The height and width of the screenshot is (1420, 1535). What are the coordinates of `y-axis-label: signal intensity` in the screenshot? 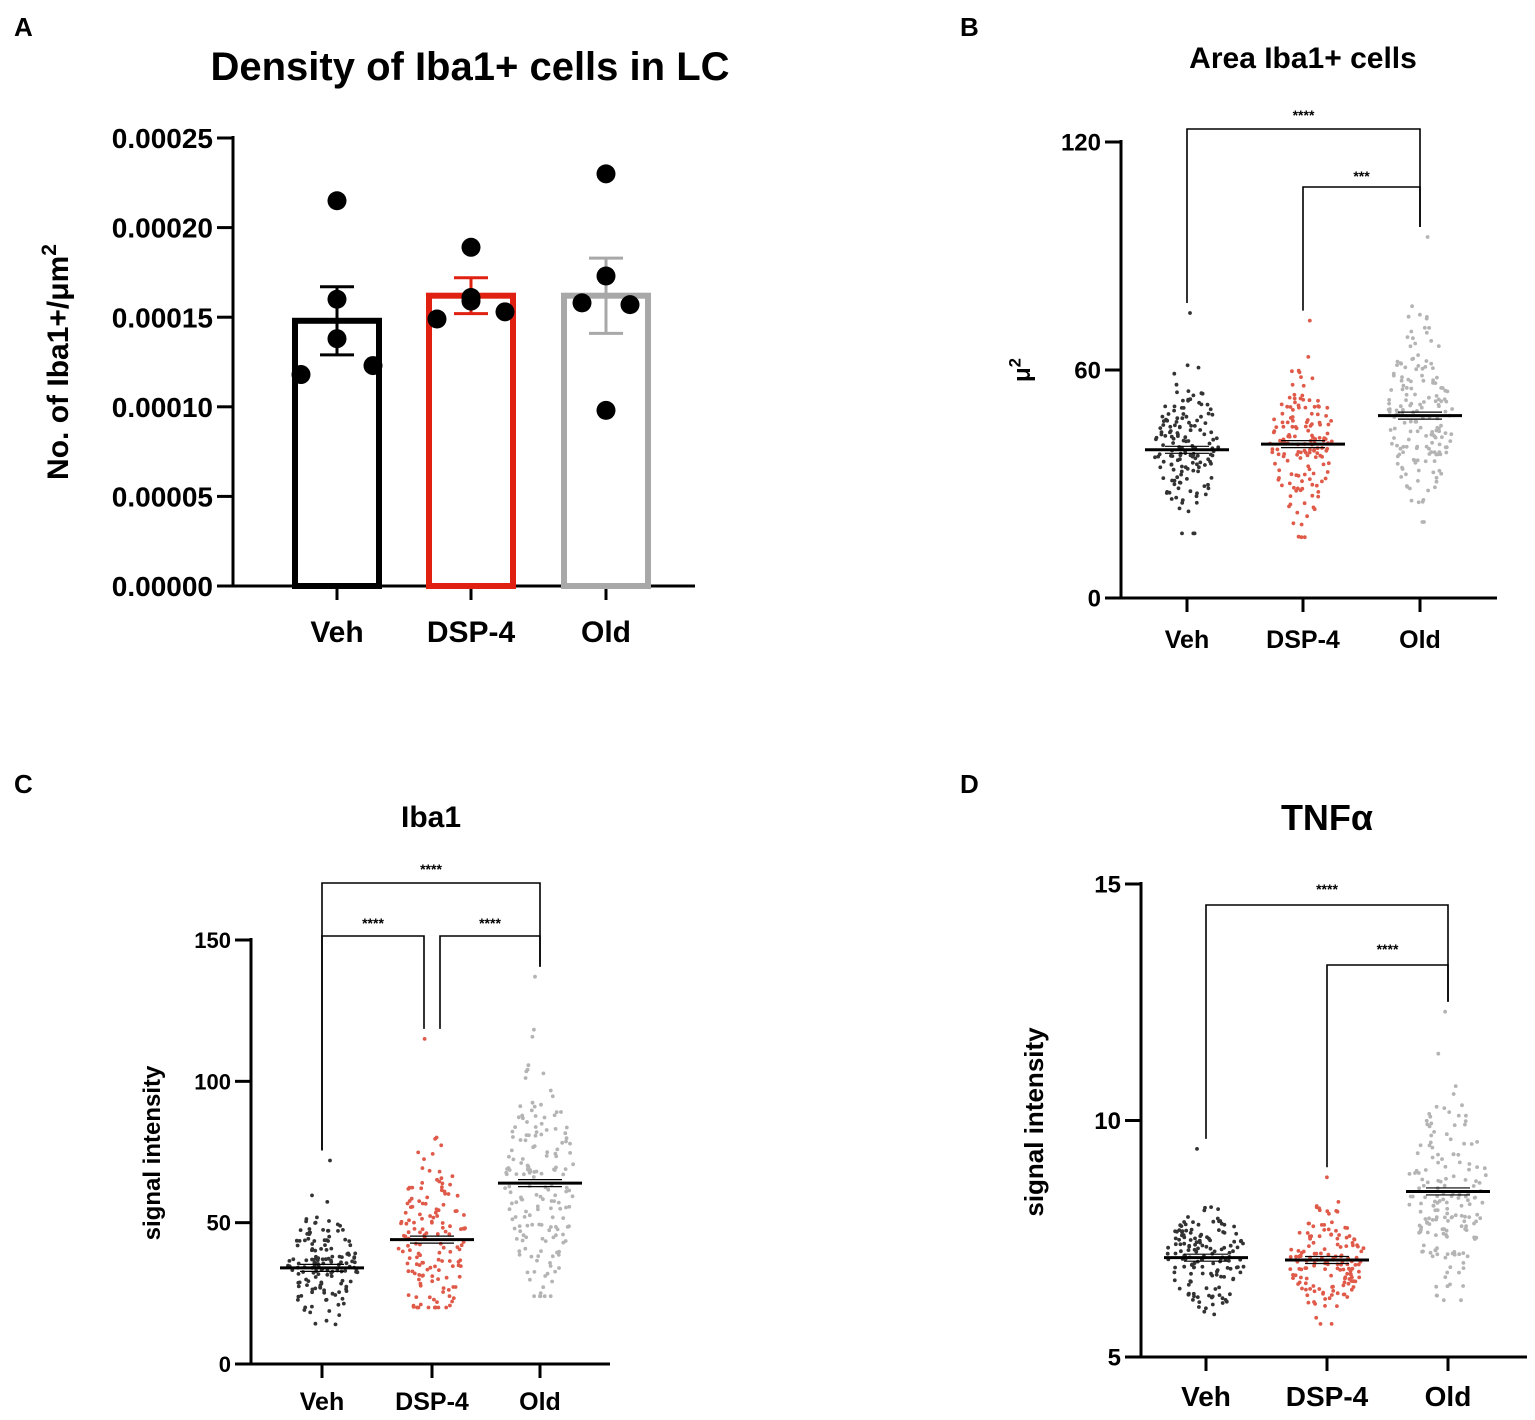 It's located at (152, 1152).